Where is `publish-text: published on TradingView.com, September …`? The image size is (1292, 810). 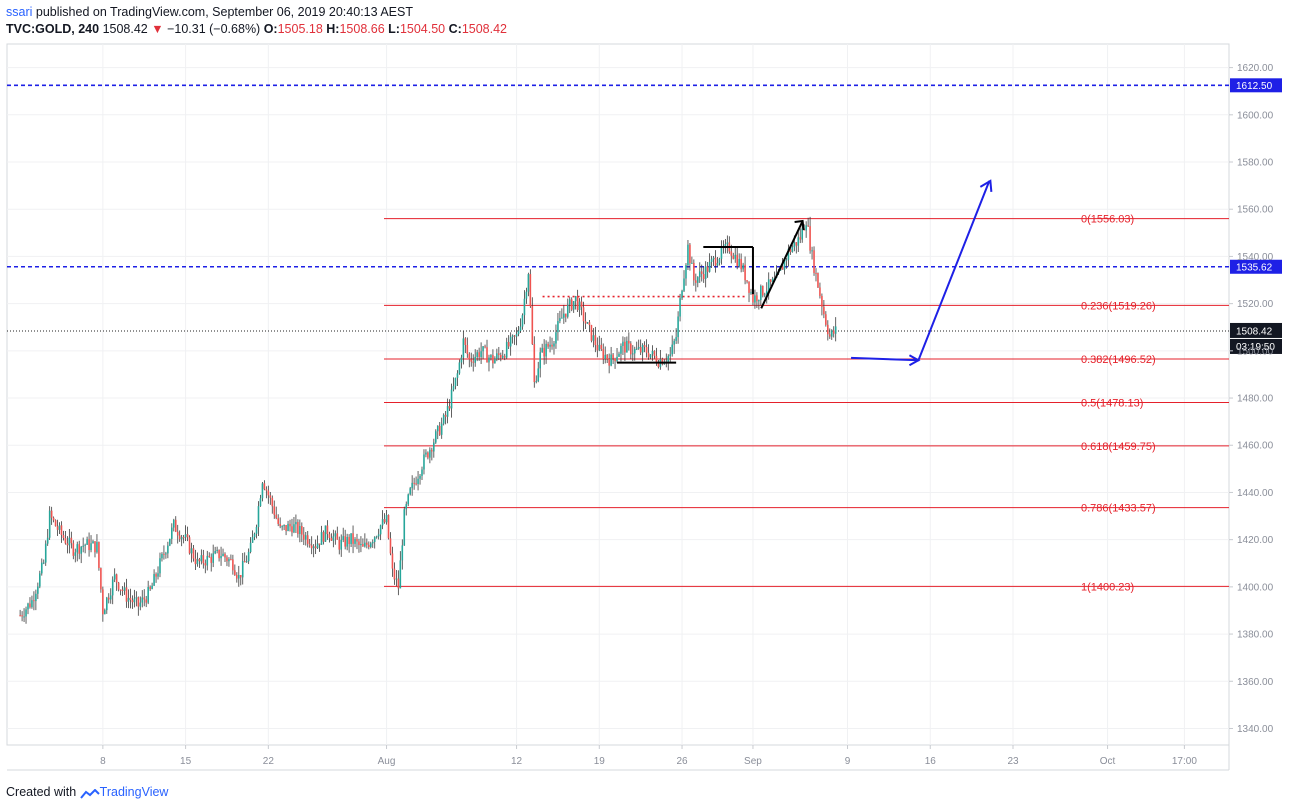 publish-text: published on TradingView.com, September … is located at coordinates (224, 12).